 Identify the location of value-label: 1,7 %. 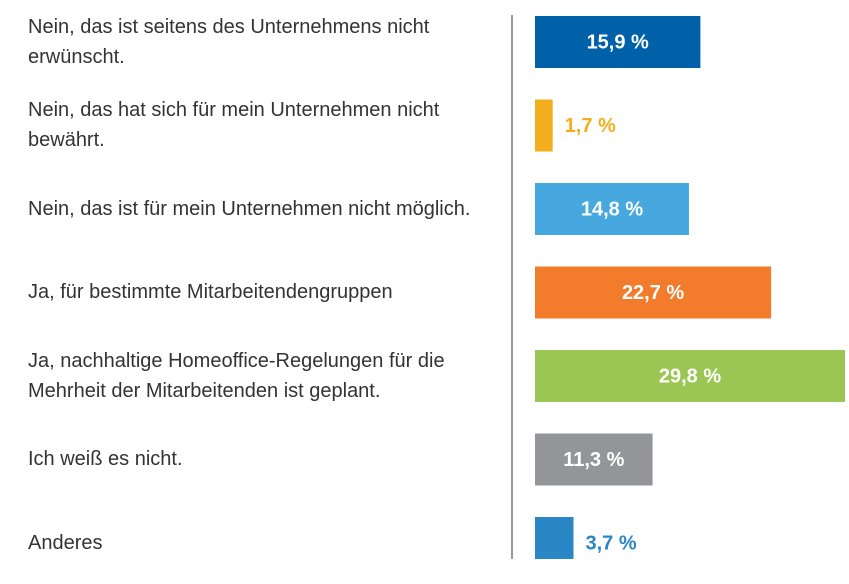
(590, 126).